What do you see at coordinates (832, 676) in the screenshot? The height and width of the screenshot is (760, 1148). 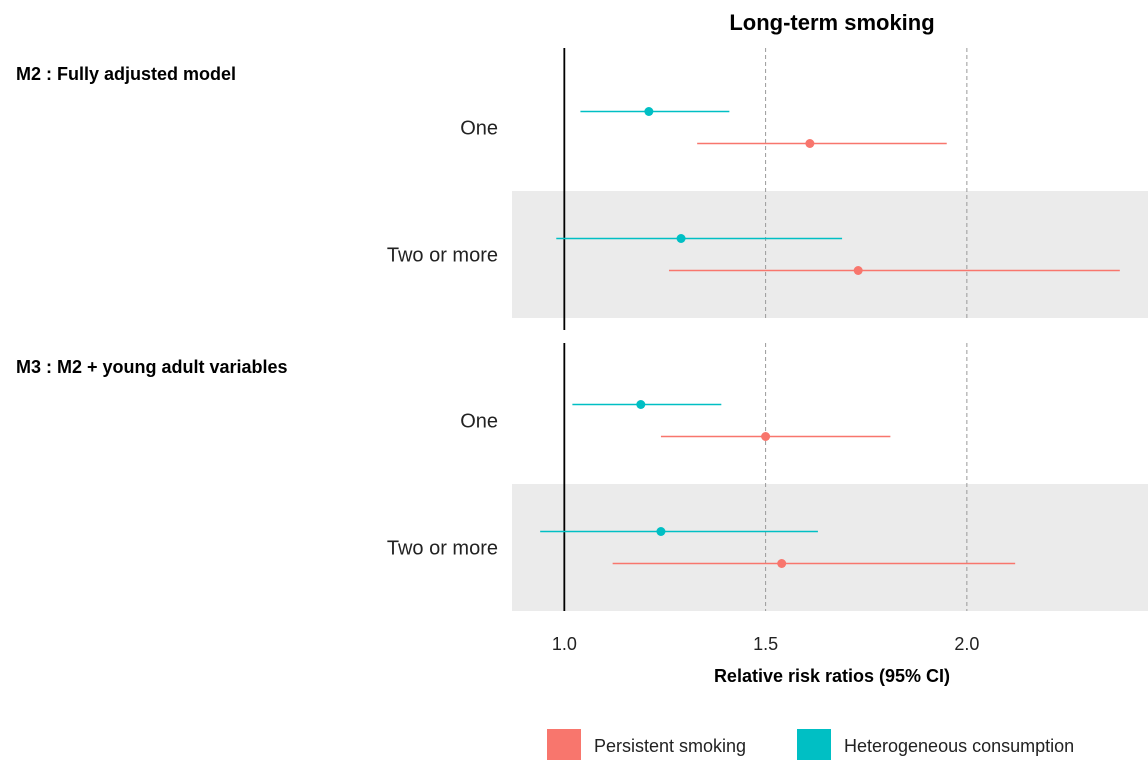 I see `x-axis-title: Relative risk ratios (95% CI)` at bounding box center [832, 676].